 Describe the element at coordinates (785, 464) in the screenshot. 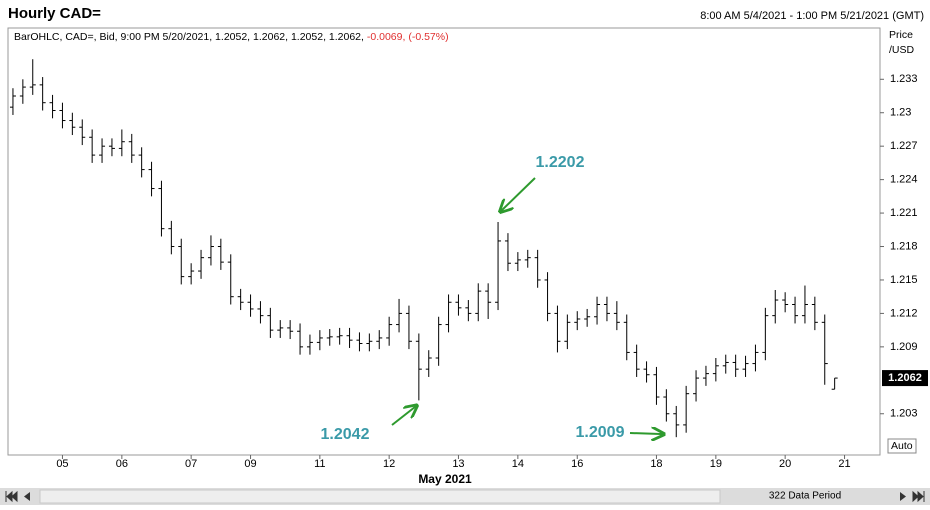

I see `x-tick-label: 20` at that location.